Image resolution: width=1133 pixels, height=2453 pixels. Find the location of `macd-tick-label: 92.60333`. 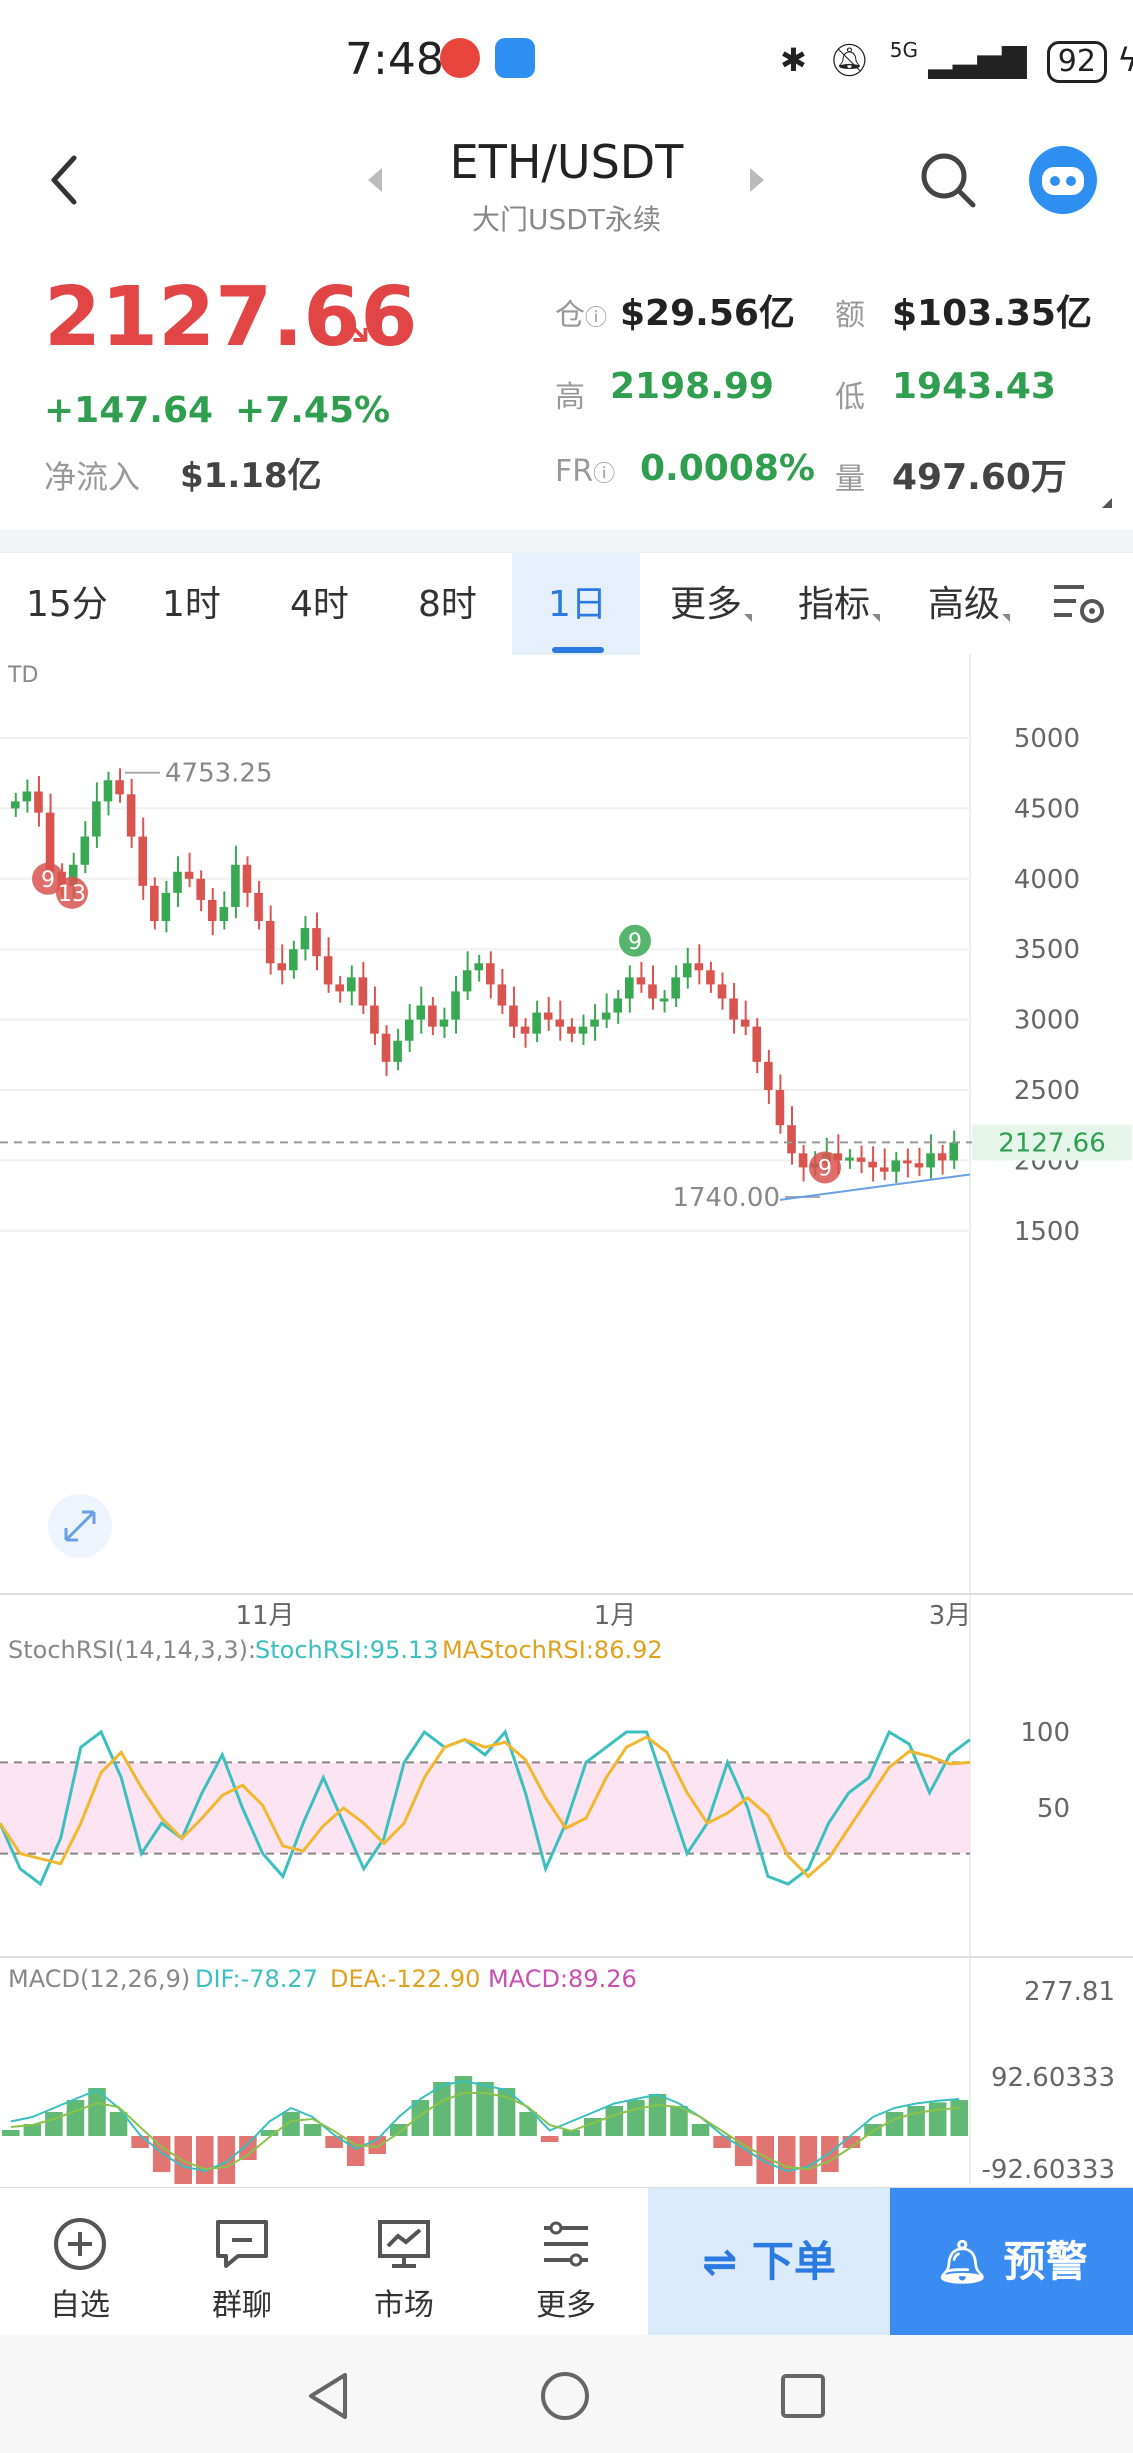

macd-tick-label: 92.60333 is located at coordinates (1053, 2078).